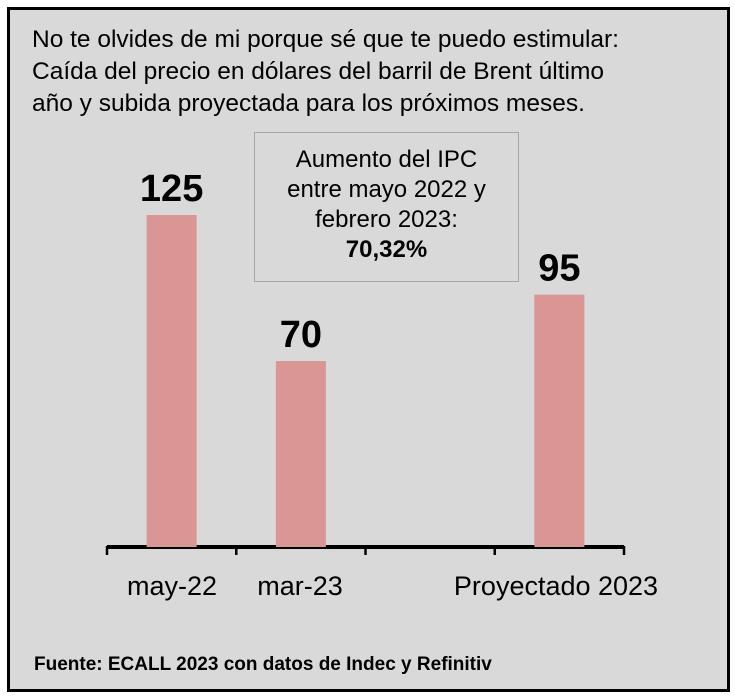 Image resolution: width=735 pixels, height=697 pixels. Describe the element at coordinates (386, 249) in the screenshot. I see `ipc-annotation-value: 70,32%` at that location.